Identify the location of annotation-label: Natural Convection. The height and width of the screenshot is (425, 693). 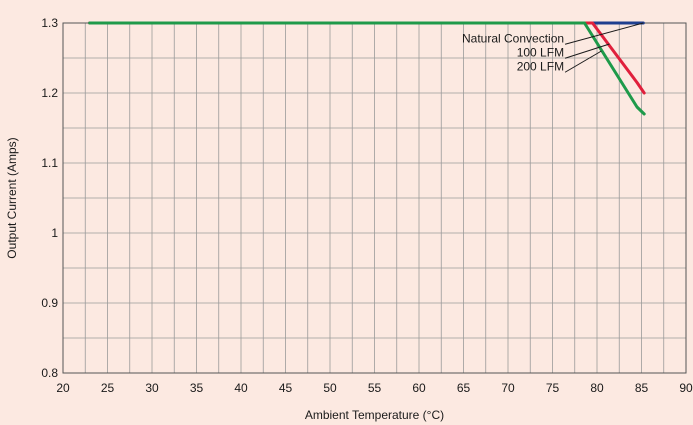
(513, 38).